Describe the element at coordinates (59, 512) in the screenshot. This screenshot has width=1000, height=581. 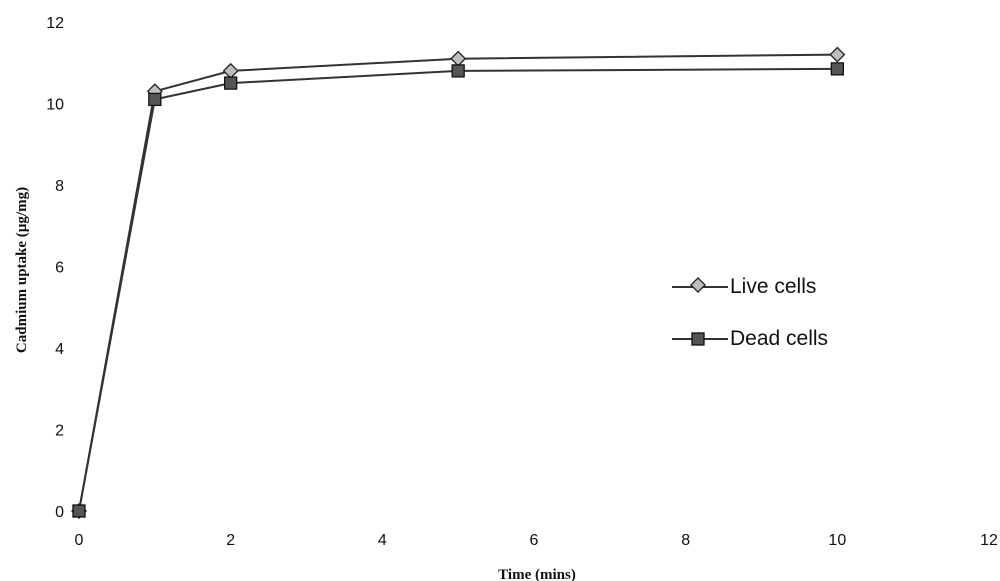
I see `y-tick-label: 0` at that location.